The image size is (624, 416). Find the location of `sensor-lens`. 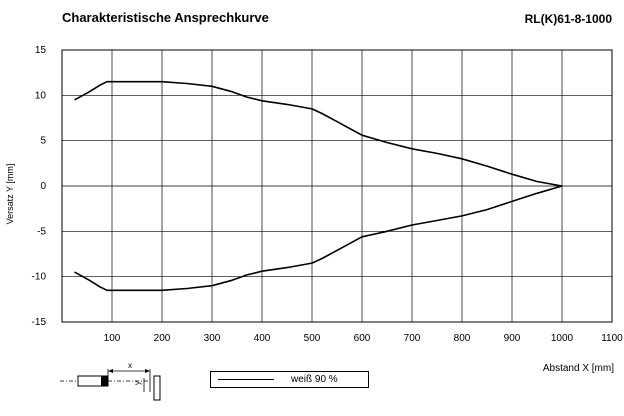

sensor-lens is located at coordinates (104, 381).